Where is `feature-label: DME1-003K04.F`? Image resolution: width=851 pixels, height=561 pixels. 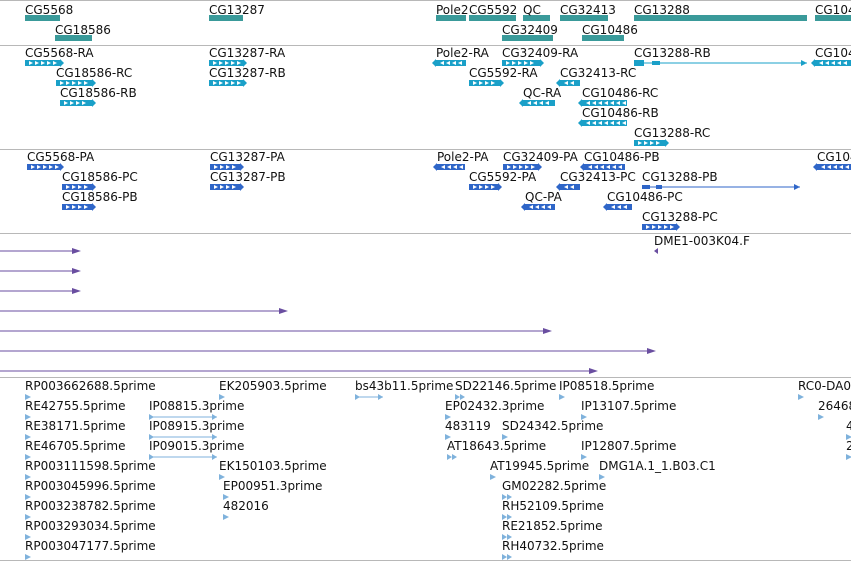
feature-label: DME1-003K04.F is located at coordinates (702, 241).